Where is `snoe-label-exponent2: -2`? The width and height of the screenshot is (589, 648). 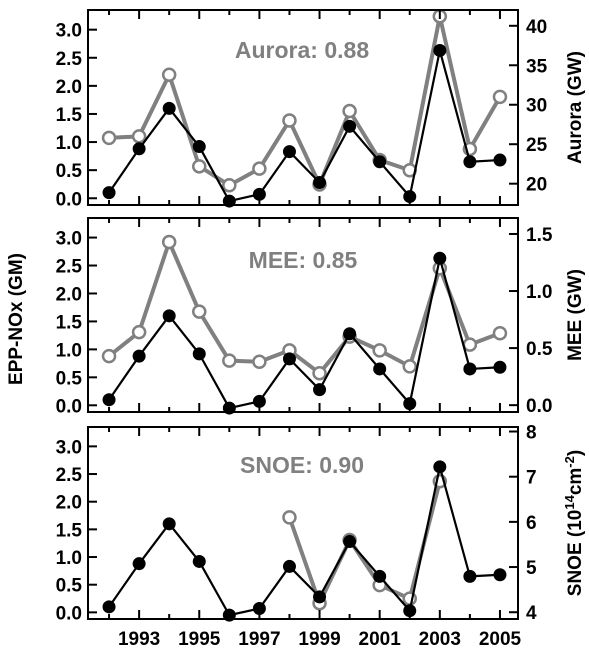 snoe-label-exponent2: -2 is located at coordinates (569, 462).